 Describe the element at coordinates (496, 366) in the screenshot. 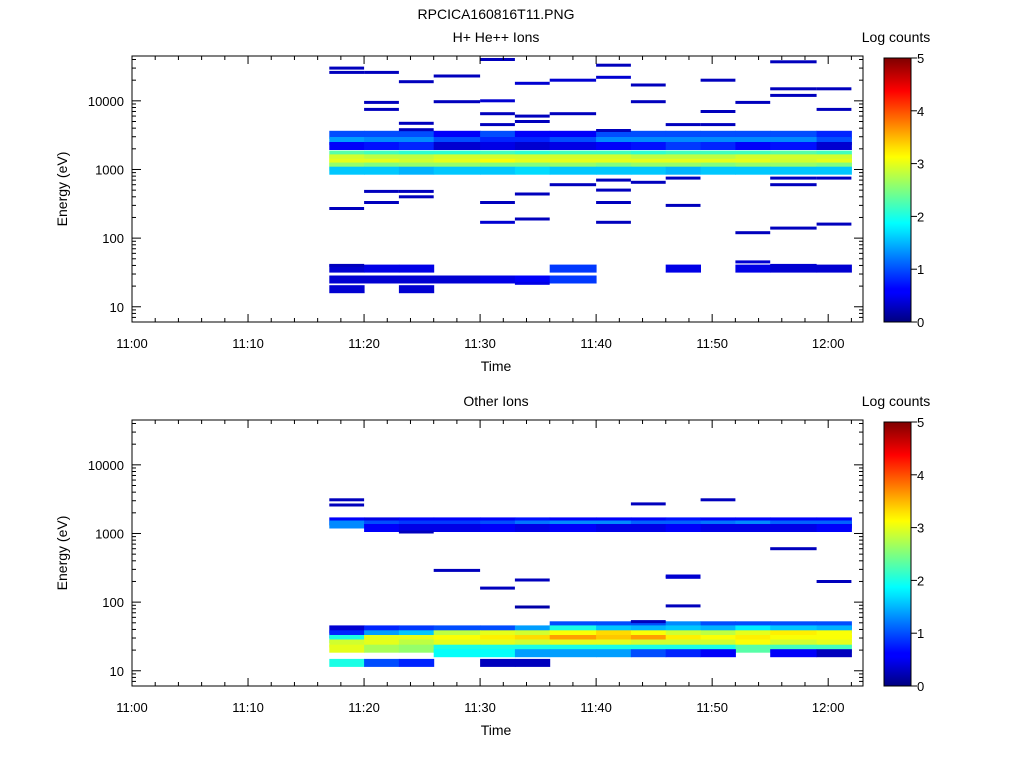

I see `x-axis-label: Time` at that location.